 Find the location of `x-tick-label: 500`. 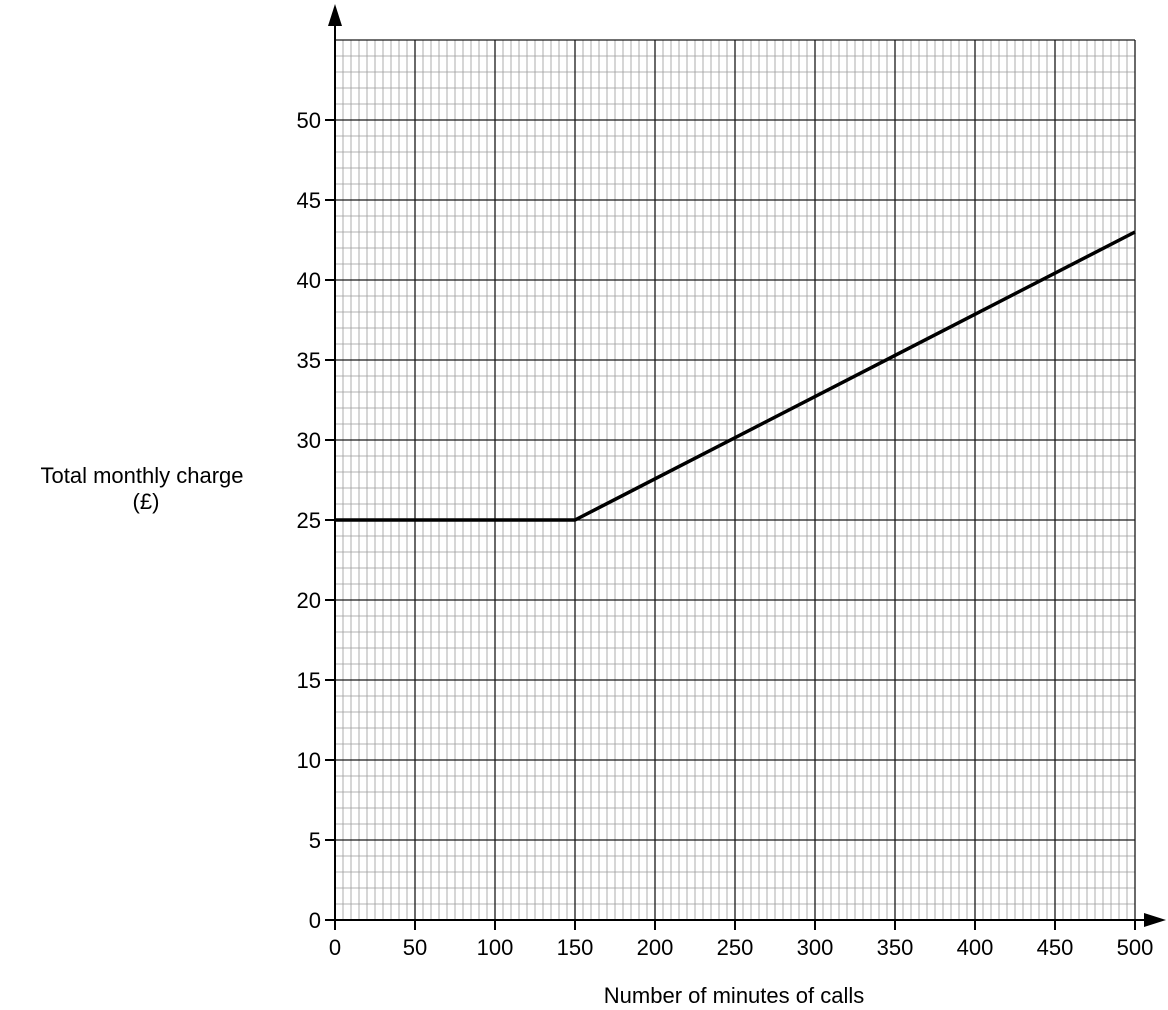

x-tick-label: 500 is located at coordinates (1135, 947).